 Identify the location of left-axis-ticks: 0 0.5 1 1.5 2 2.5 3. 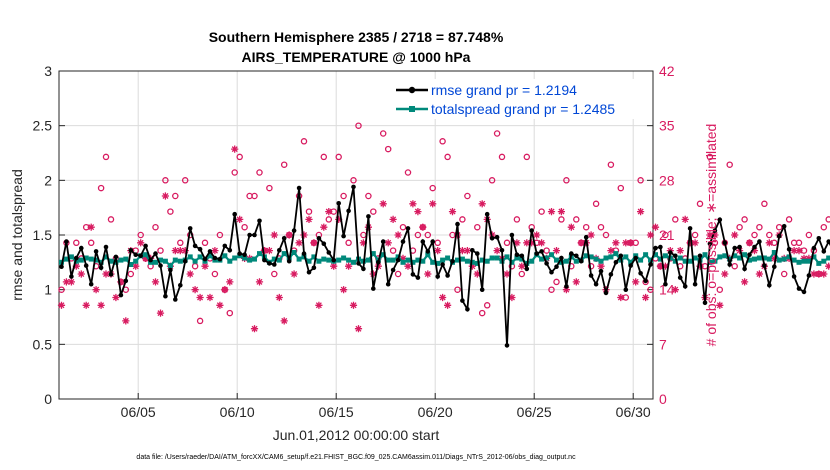
(49, 235).